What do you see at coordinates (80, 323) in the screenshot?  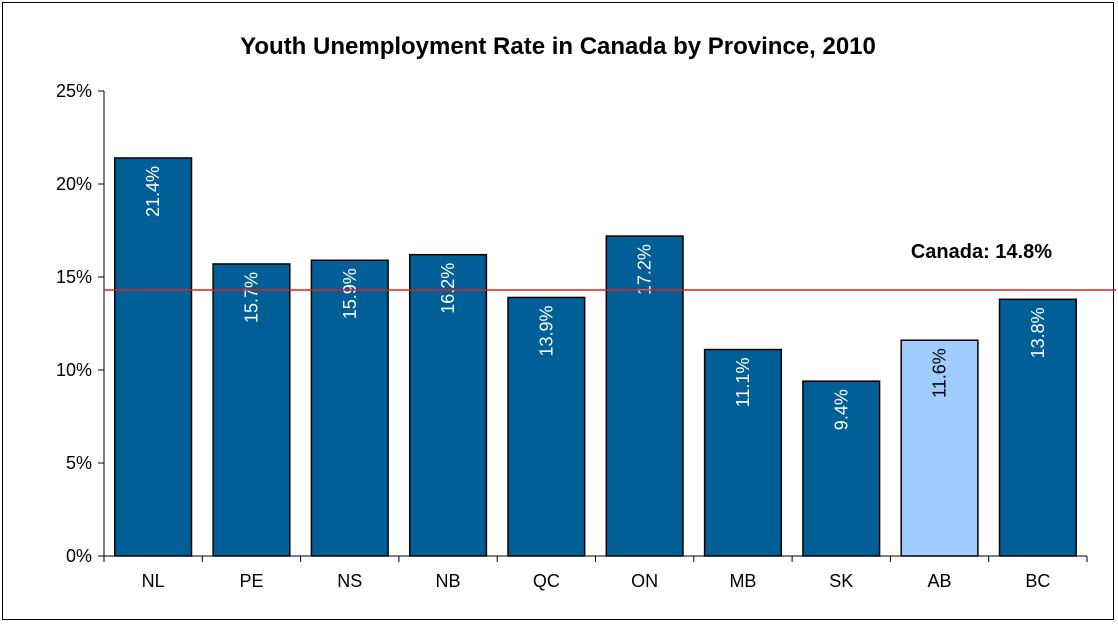 I see `y-axis: 0% 5% 10% 15% 20% 25%` at bounding box center [80, 323].